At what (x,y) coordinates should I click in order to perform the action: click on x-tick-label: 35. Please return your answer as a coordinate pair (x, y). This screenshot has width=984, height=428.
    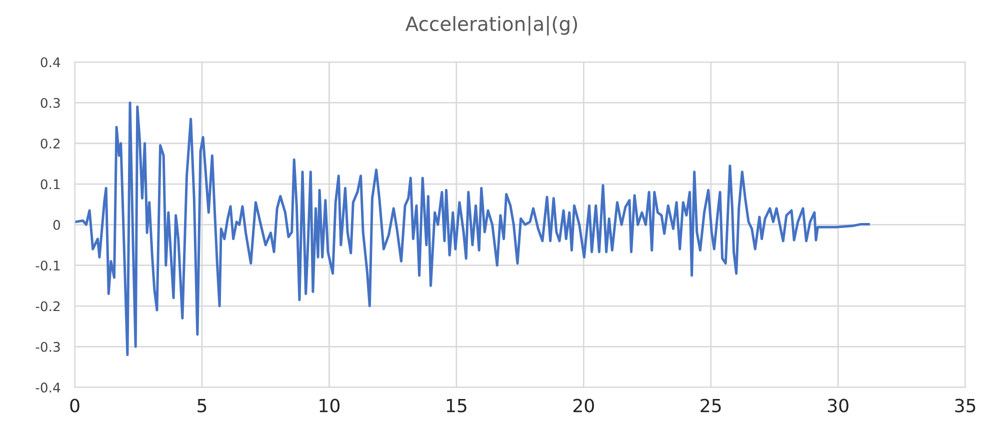
    Looking at the image, I should click on (965, 405).